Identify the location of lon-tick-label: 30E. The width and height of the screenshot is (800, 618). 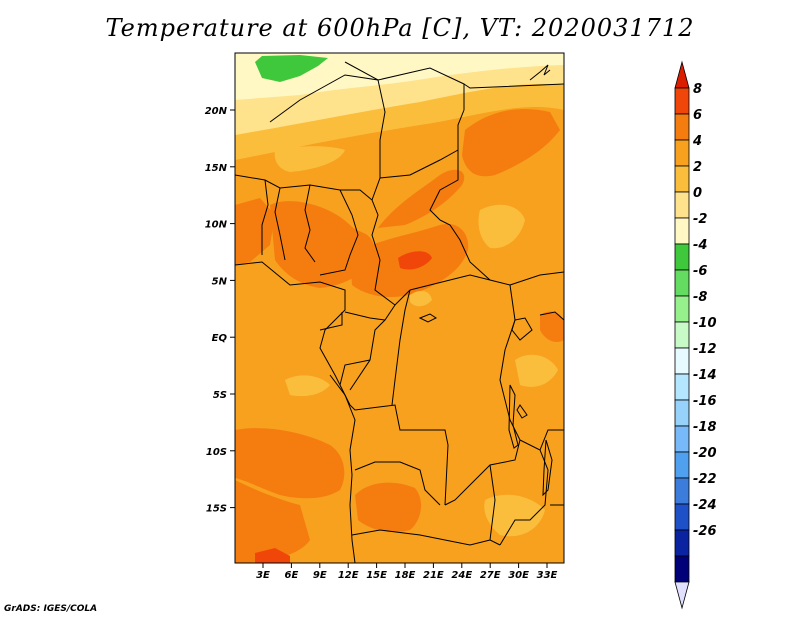
(518, 575).